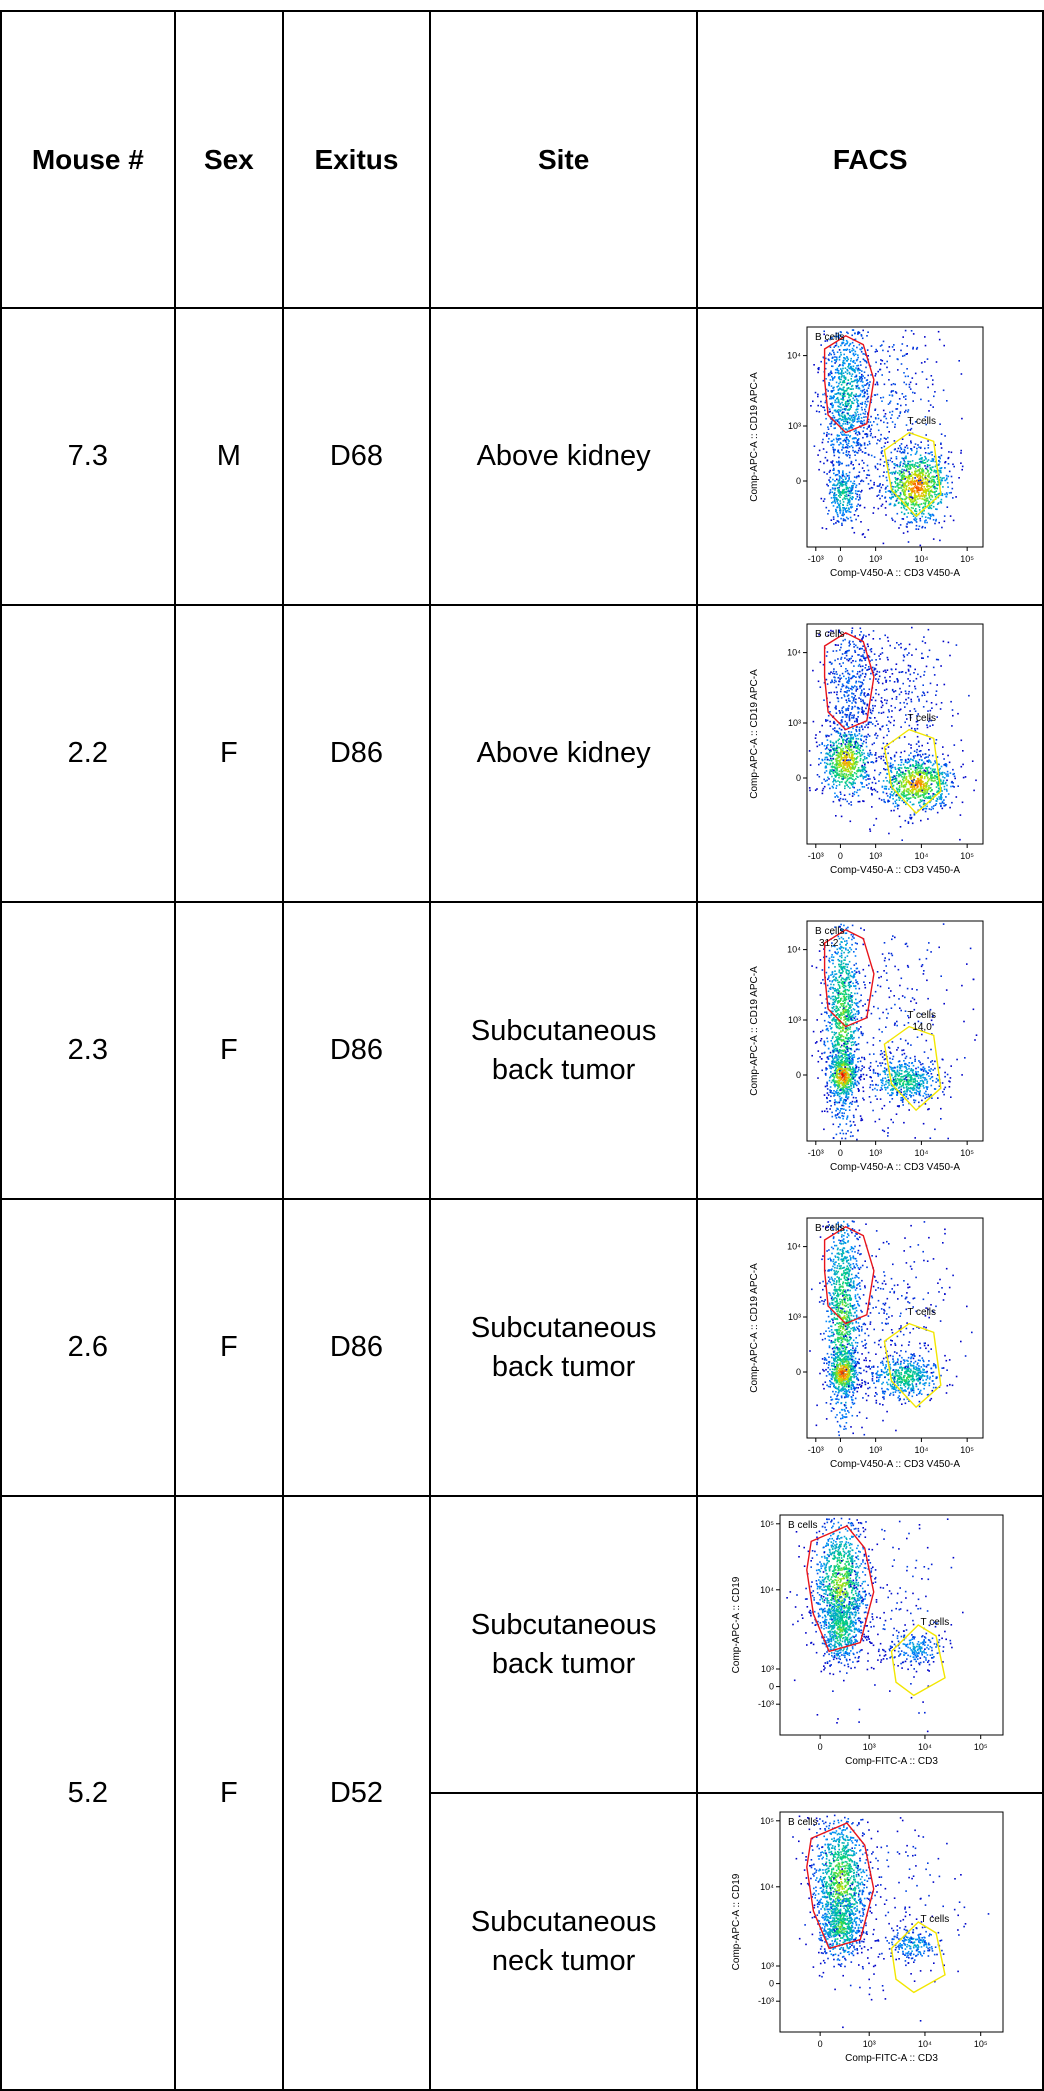 The height and width of the screenshot is (2091, 1044). What do you see at coordinates (88, 1793) in the screenshot?
I see `mouse-cell: 5.2` at bounding box center [88, 1793].